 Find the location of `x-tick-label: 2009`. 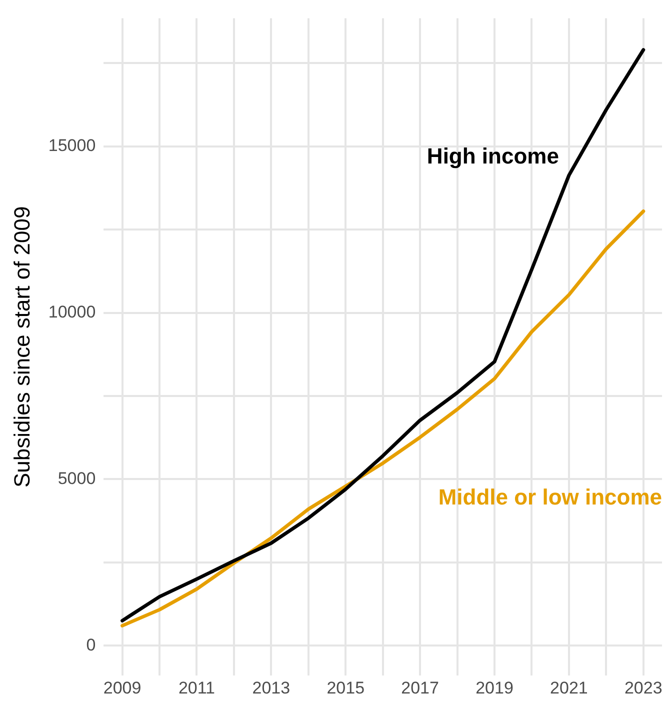

x-tick-label: 2009 is located at coordinates (122, 688).